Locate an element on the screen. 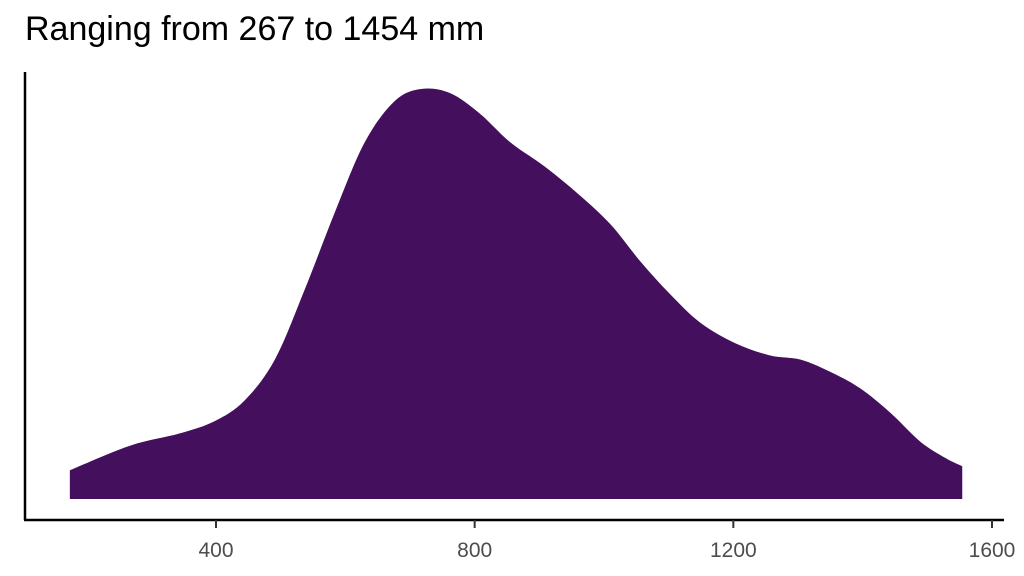  x-axis-ticks: 400 800 1200 1600 is located at coordinates (606, 541).